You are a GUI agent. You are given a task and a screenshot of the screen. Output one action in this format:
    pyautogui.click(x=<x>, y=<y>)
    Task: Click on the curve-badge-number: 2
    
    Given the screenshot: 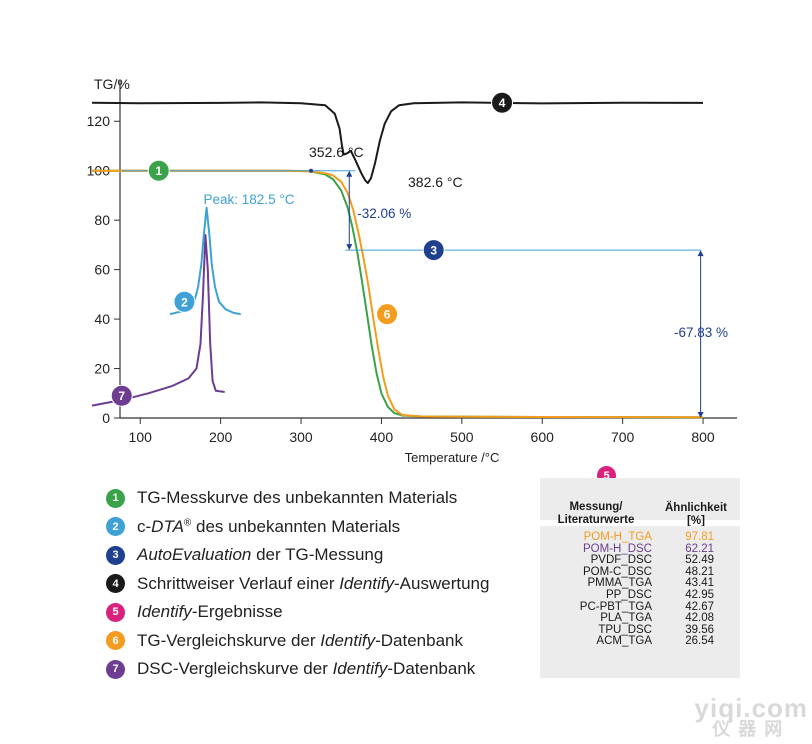 What is the action you would take?
    pyautogui.click(x=184, y=302)
    